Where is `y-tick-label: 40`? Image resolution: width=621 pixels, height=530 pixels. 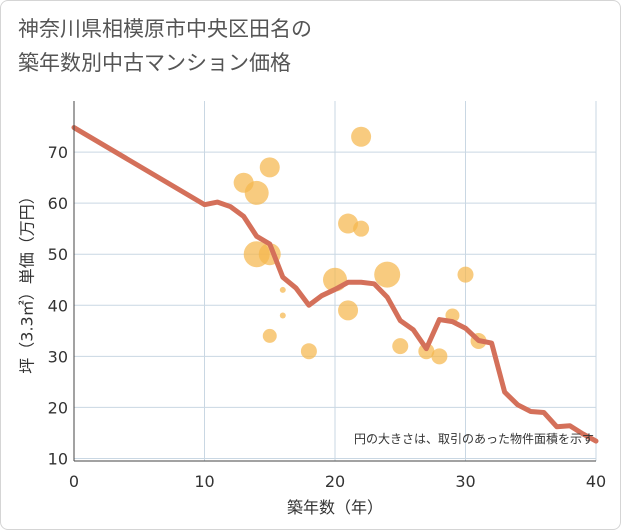
y-tick-label: 40 is located at coordinates (58, 305).